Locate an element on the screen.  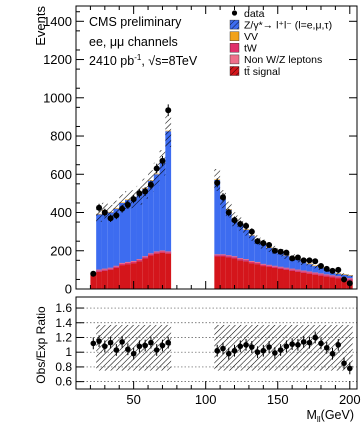
legend-label: Z/γ*→ l⁺l⁻ (l=e,μ,τ) is located at coordinates (288, 25).